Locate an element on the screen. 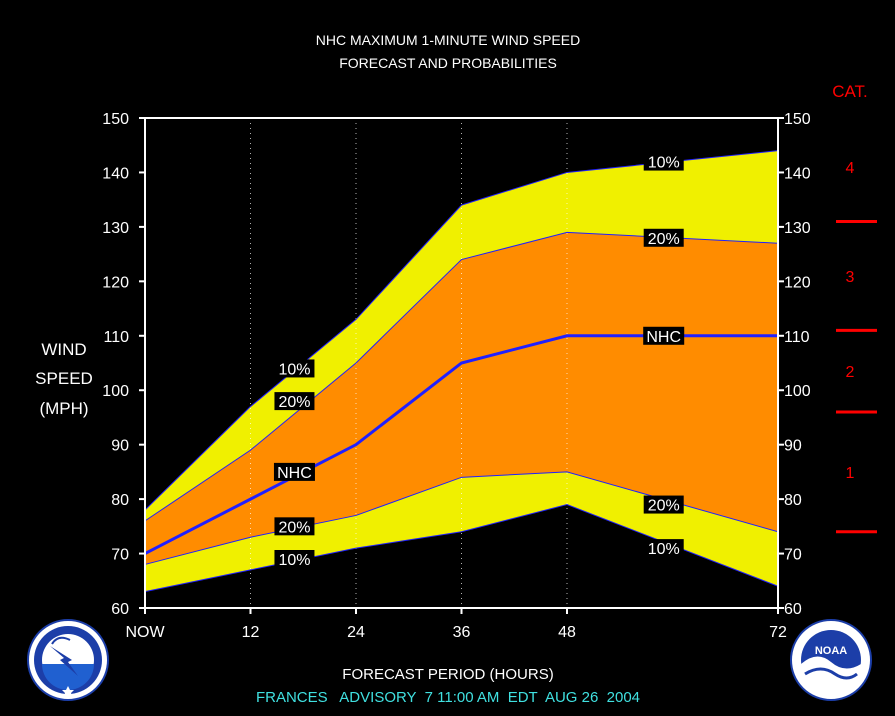  noaa-logo-text: NOAA is located at coordinates (831, 651).